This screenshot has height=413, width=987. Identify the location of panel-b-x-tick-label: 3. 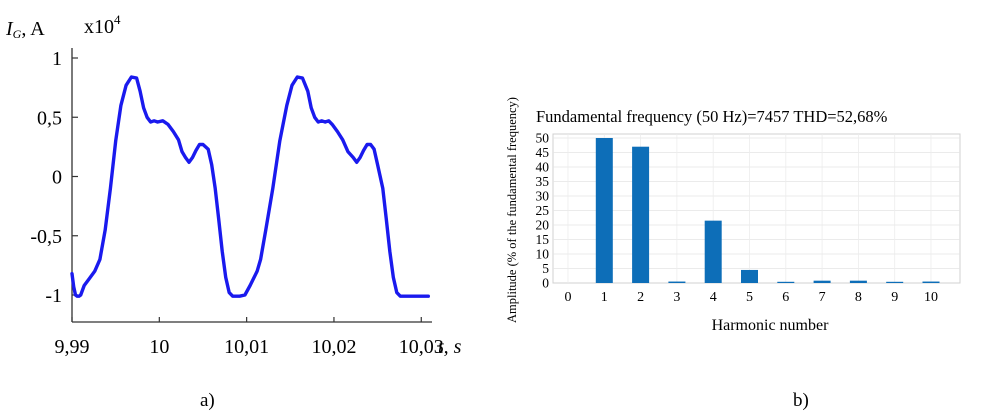
(676, 297).